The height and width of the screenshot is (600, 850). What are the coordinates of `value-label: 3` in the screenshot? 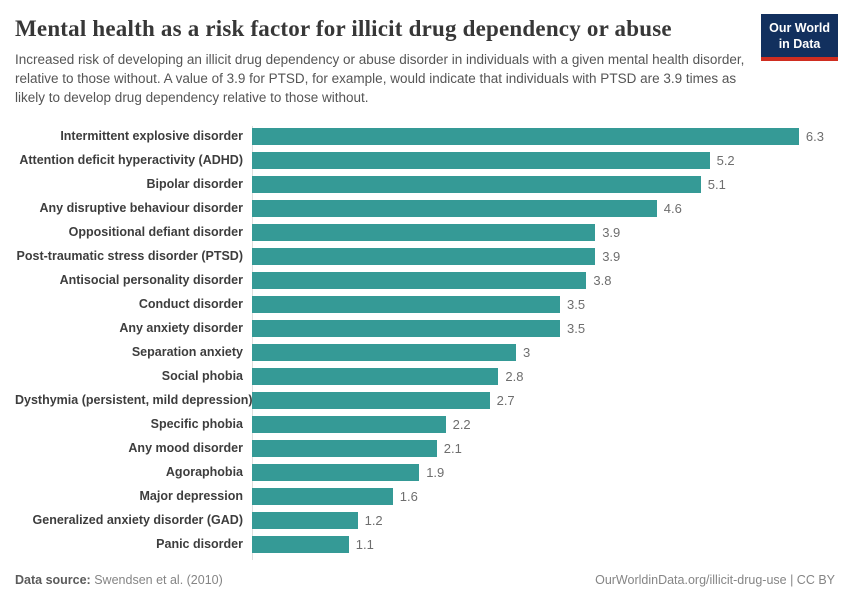 It's located at (527, 352).